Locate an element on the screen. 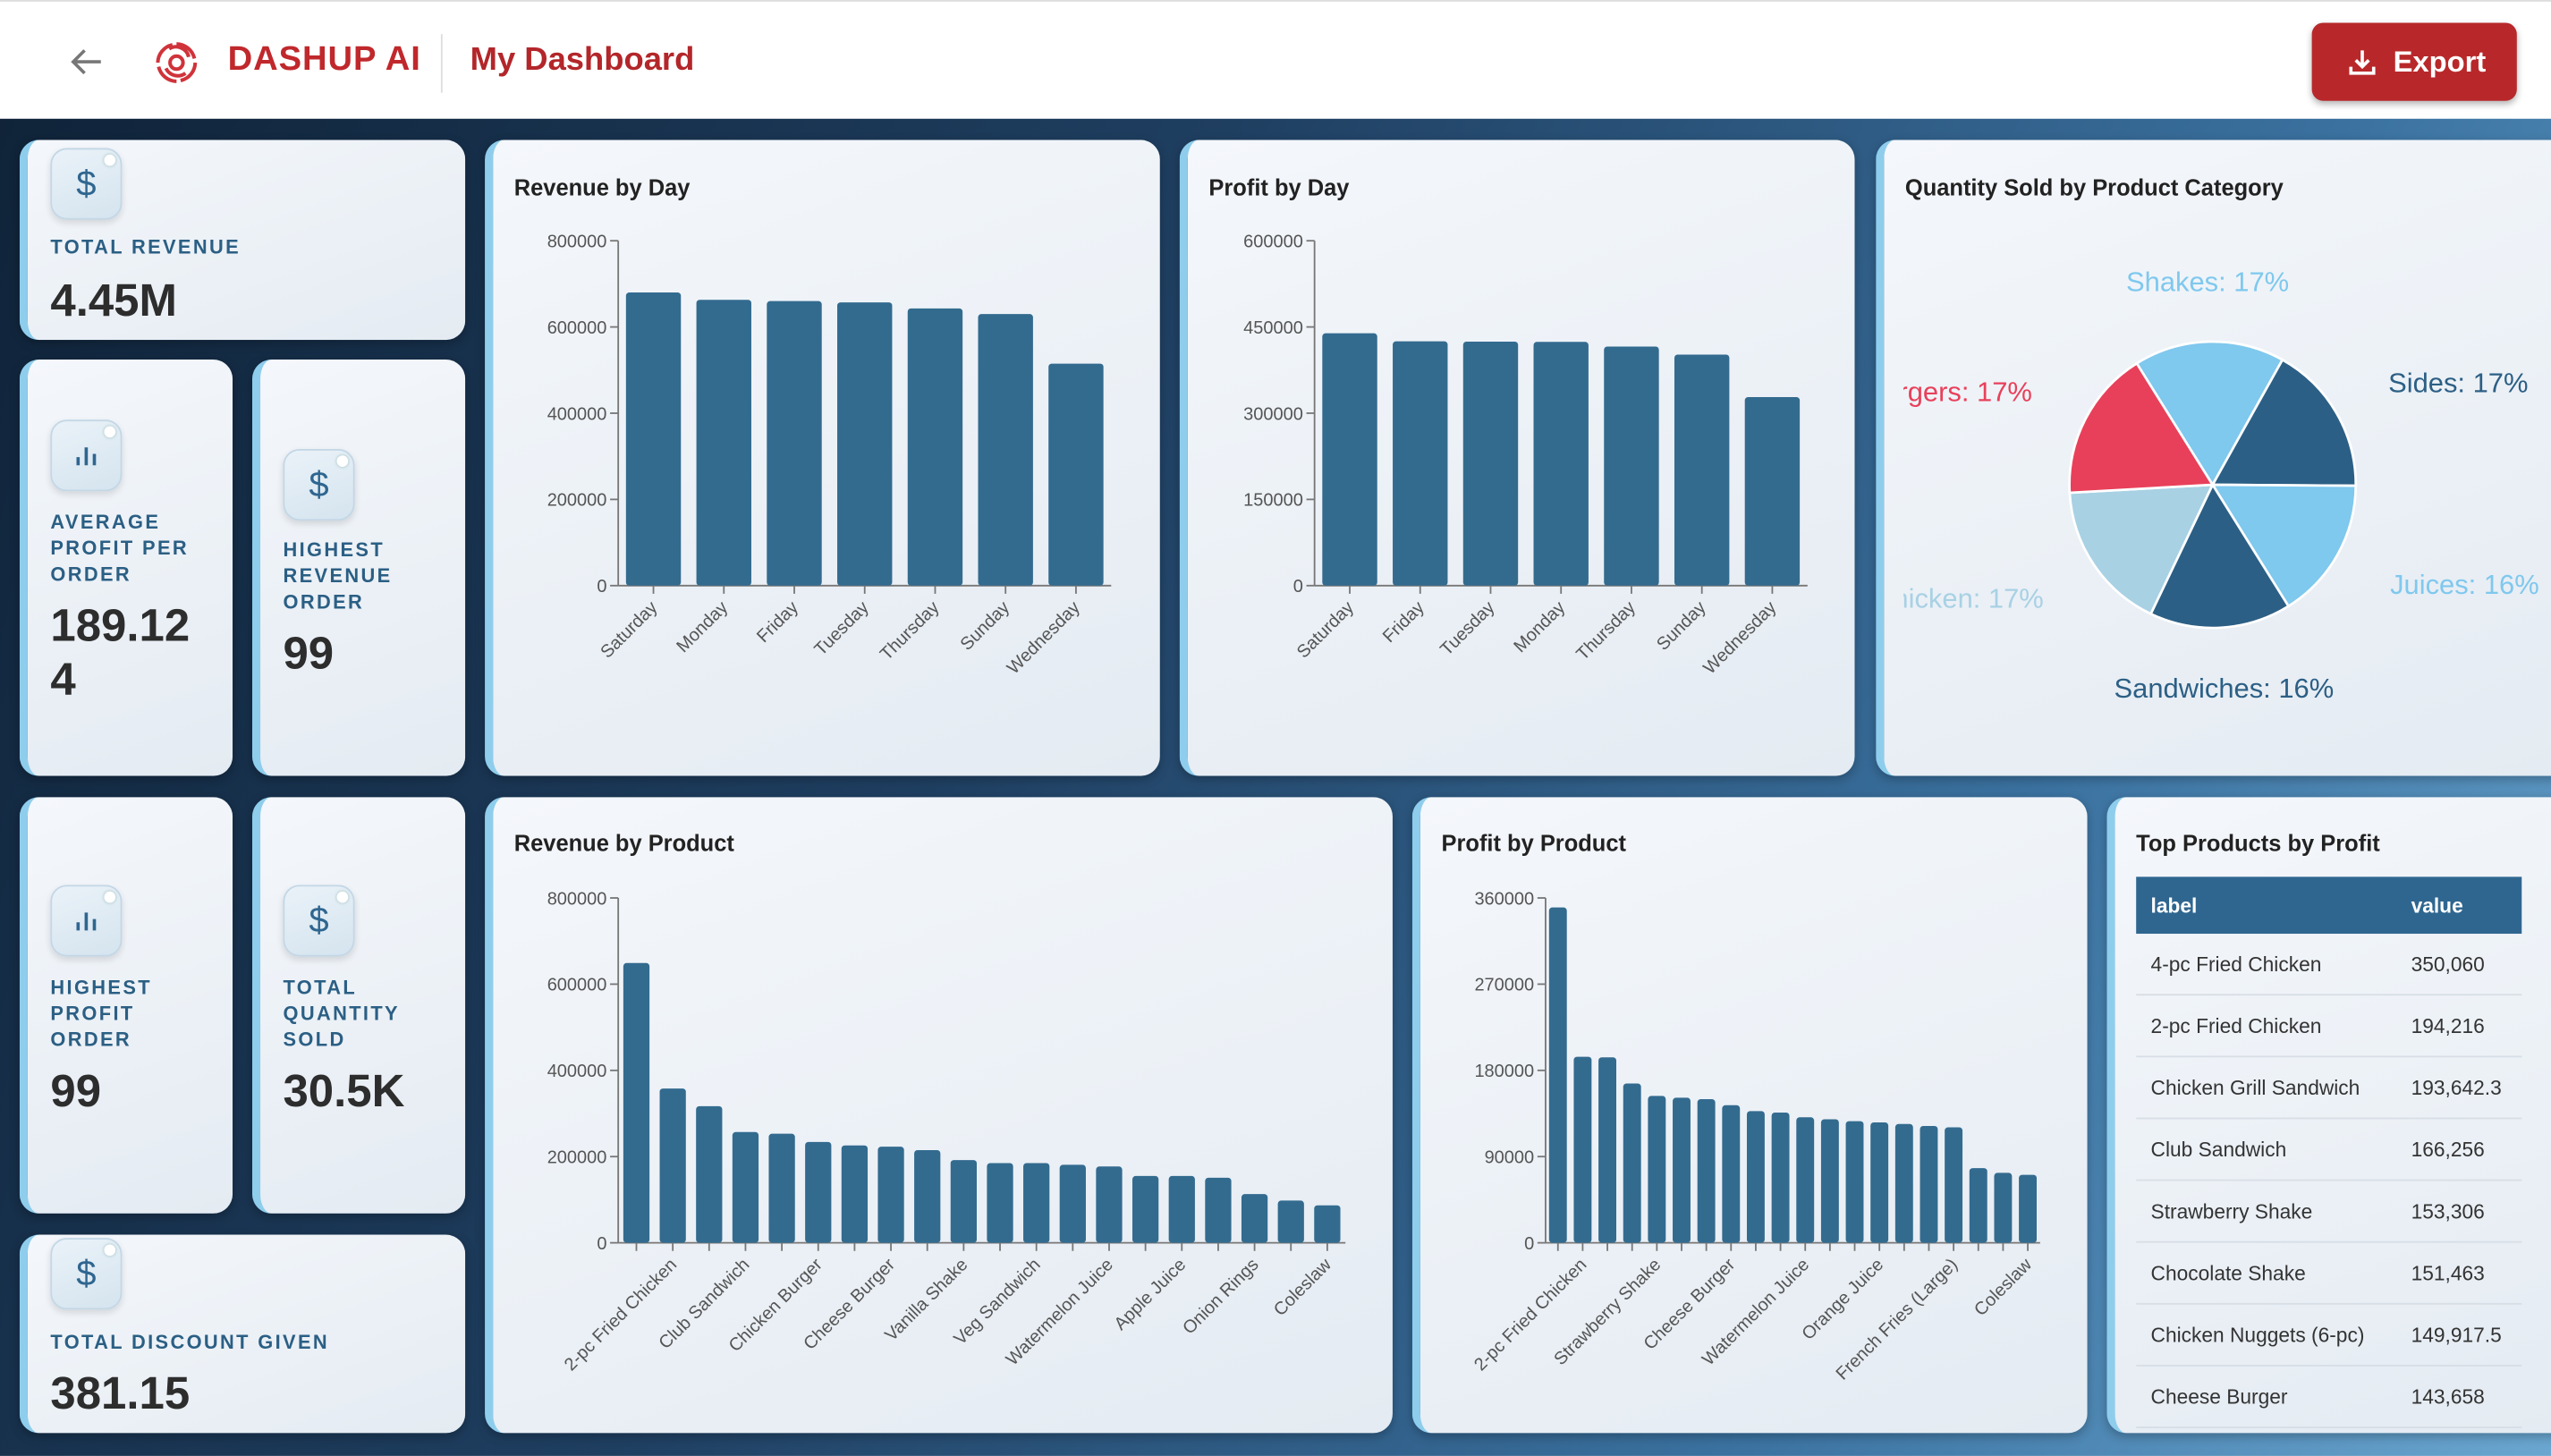 This screenshot has width=2551, height=1456. table-cell: 149,917.5 is located at coordinates (2456, 1335).